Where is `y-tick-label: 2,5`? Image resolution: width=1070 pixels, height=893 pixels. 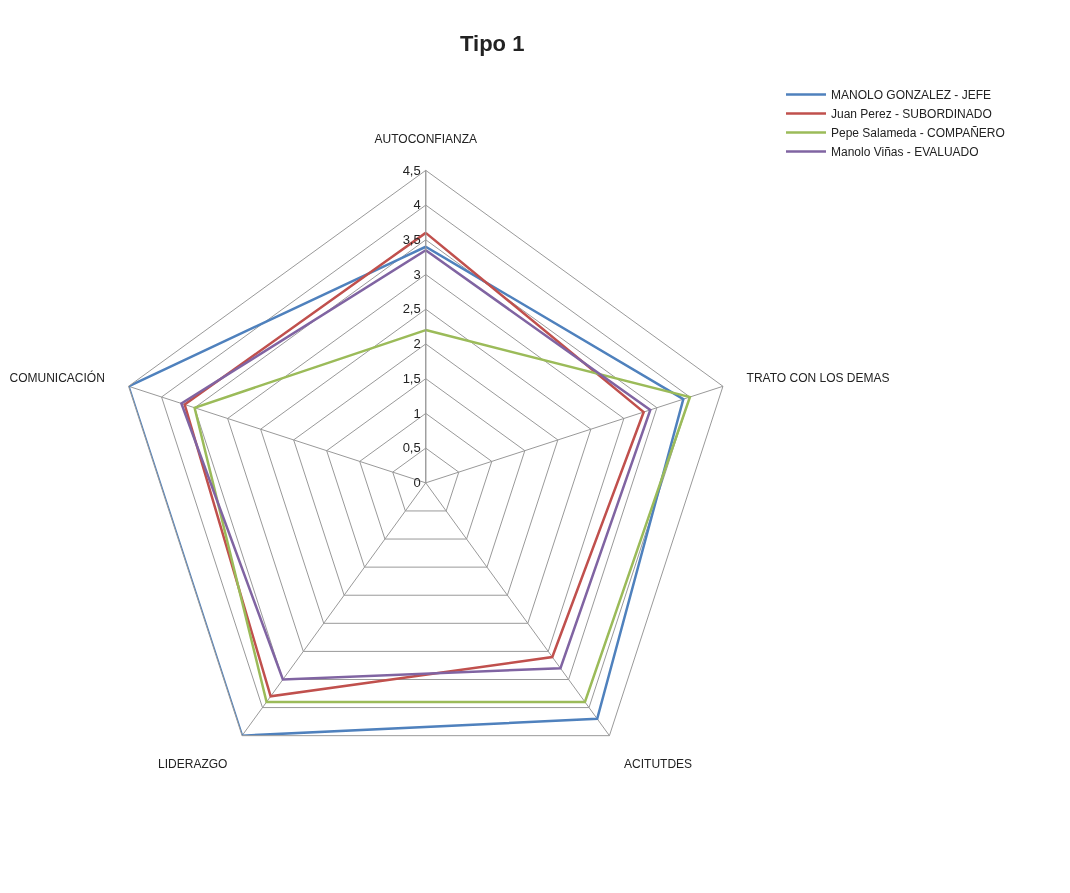 y-tick-label: 2,5 is located at coordinates (411, 309).